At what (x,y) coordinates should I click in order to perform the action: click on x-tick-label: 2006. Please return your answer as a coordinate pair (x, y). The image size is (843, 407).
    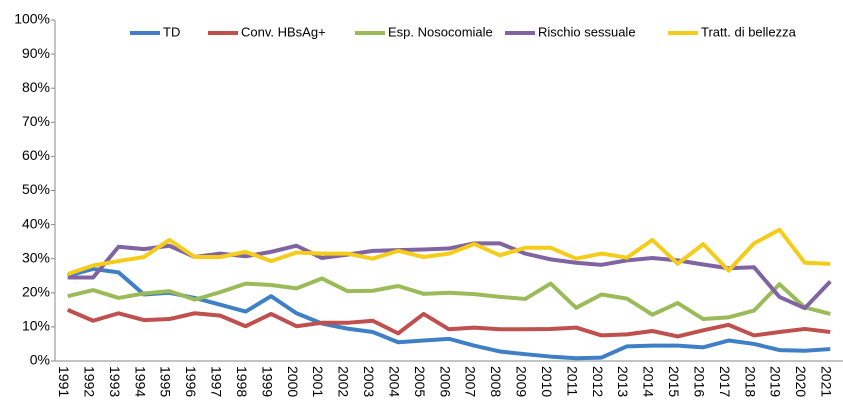
    Looking at the image, I should click on (445, 381).